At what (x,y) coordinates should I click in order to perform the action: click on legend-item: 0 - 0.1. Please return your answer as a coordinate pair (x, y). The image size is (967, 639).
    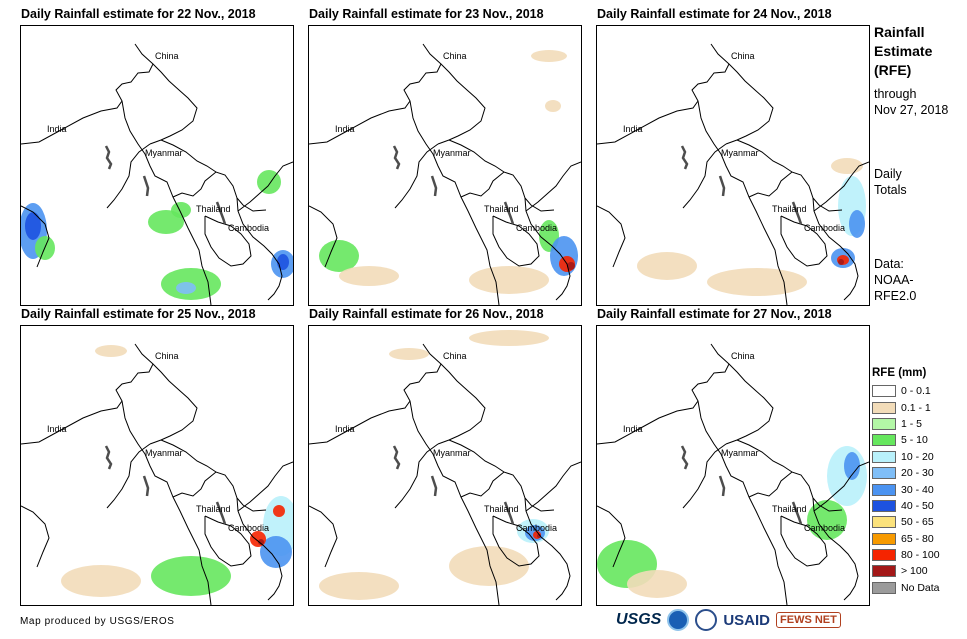
    Looking at the image, I should click on (918, 391).